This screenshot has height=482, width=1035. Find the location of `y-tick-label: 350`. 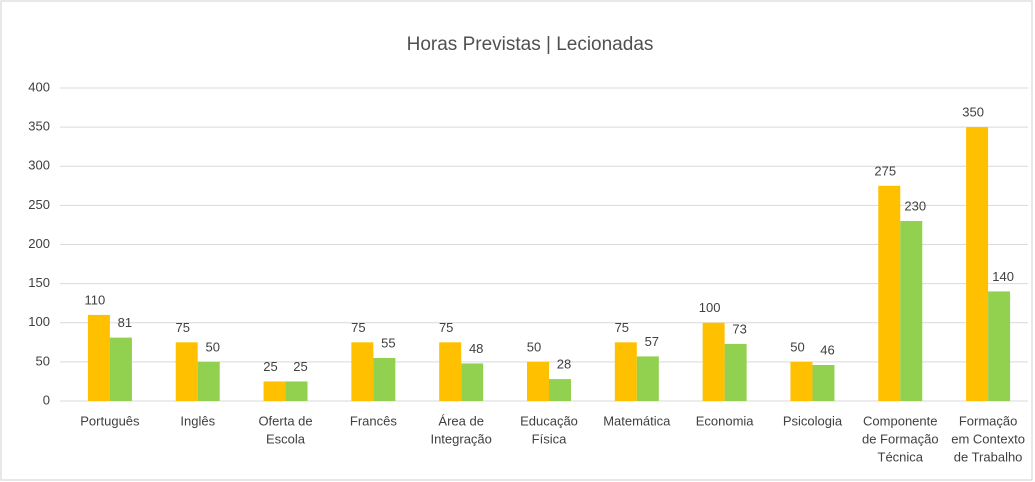

y-tick-label: 350 is located at coordinates (39, 126).